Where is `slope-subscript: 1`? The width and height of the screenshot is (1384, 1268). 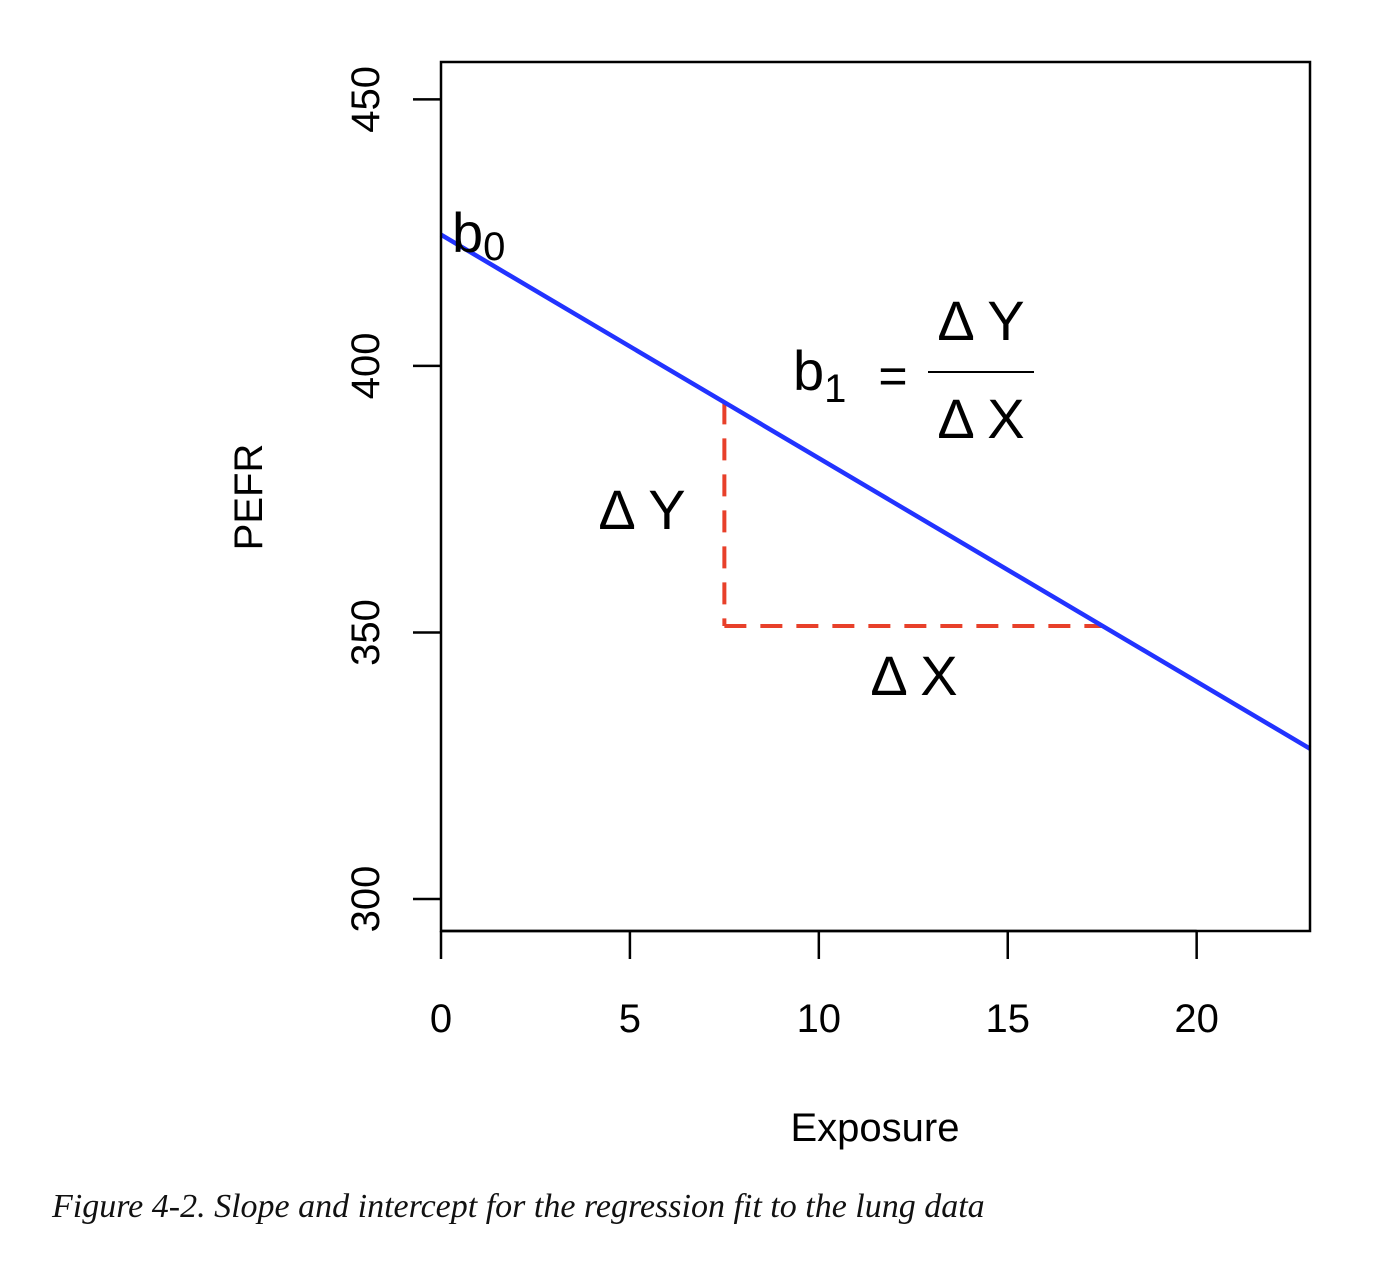 slope-subscript: 1 is located at coordinates (835, 389).